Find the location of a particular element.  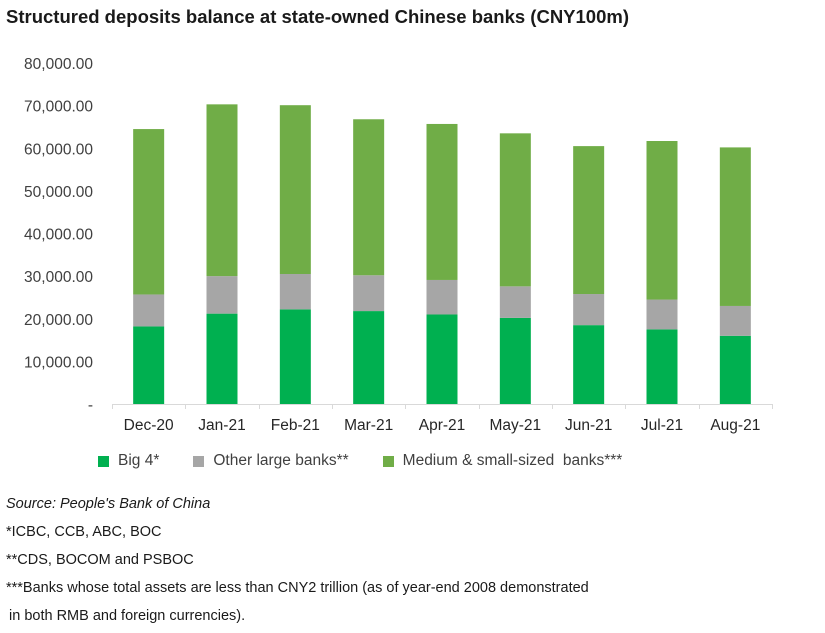

bar-segment-mar-21-s2 is located at coordinates (369, 197).